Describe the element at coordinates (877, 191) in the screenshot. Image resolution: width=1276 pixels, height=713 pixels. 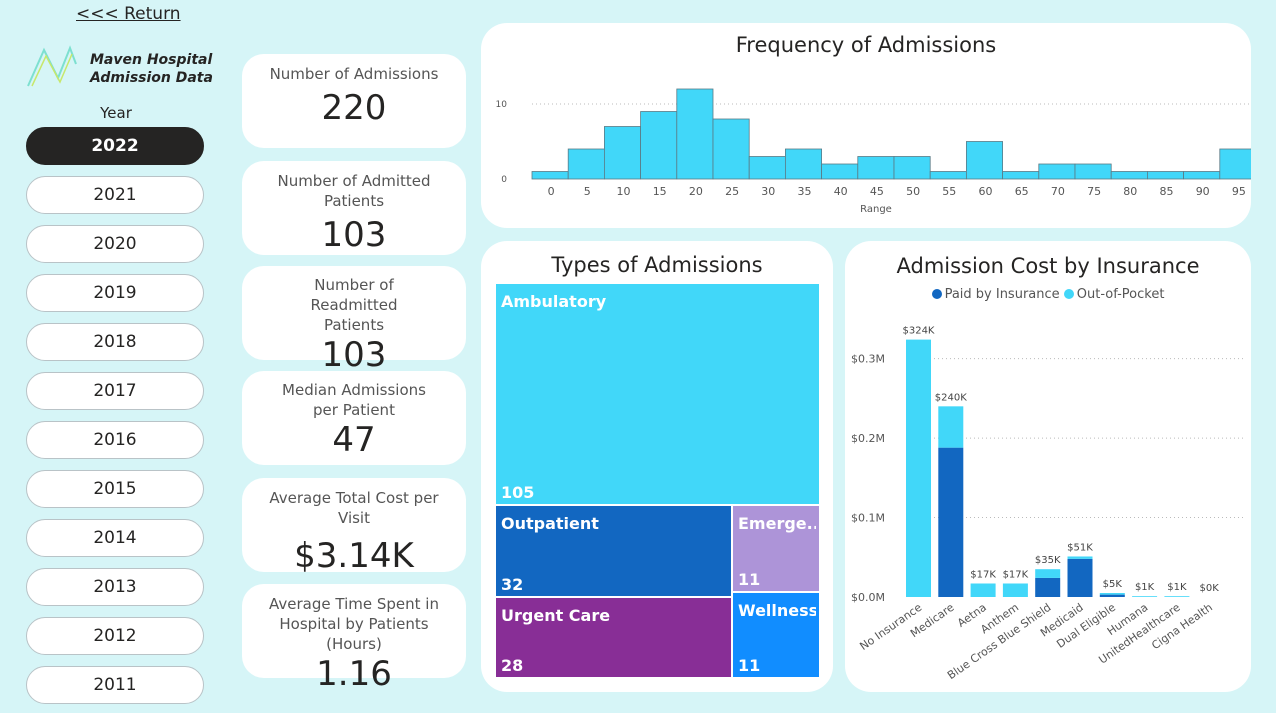
I see `hist-x-tick: 45` at that location.